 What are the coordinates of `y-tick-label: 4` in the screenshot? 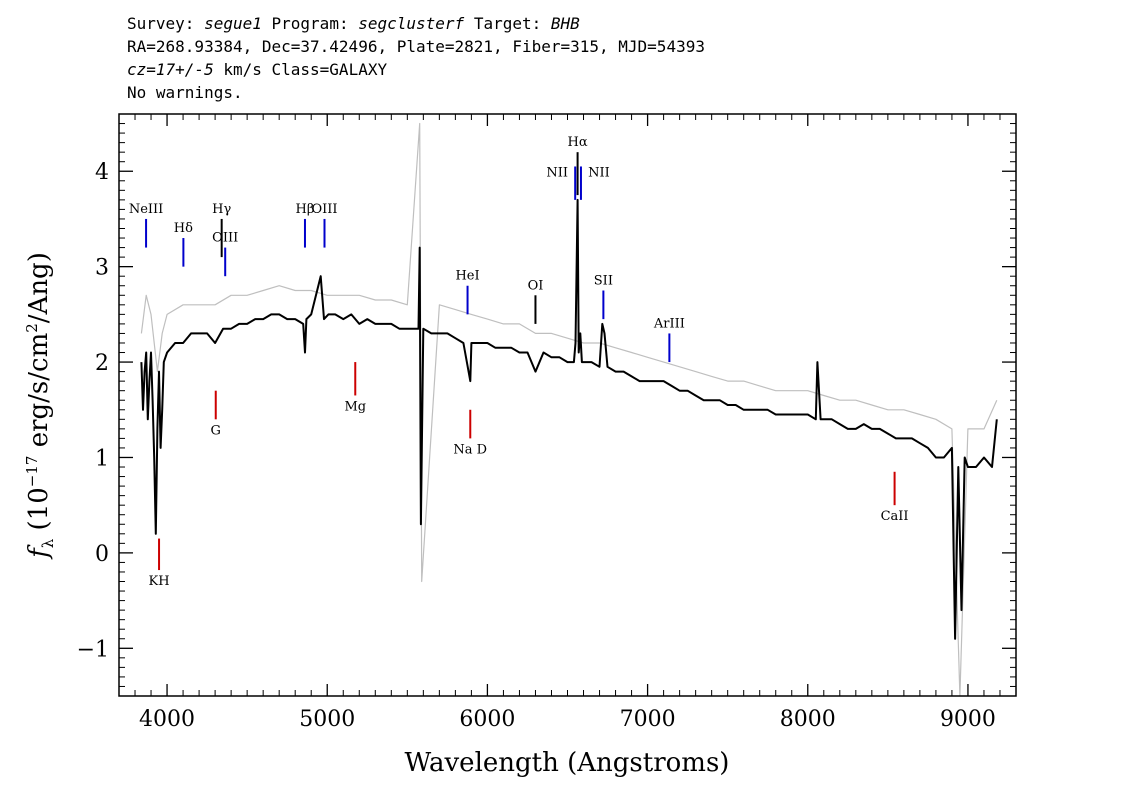 It's located at (102, 172).